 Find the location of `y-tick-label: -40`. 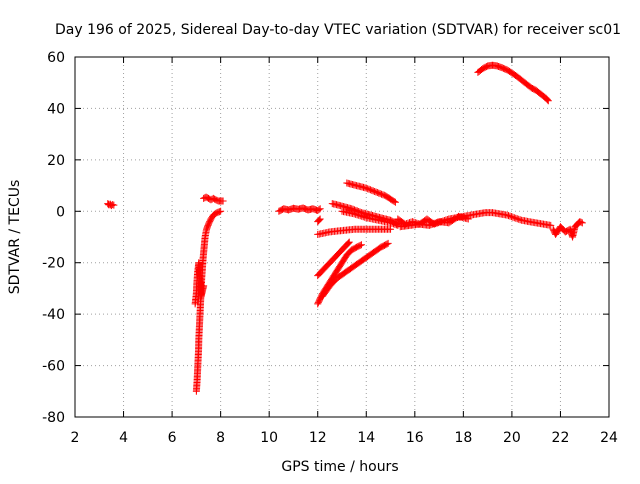

y-tick-label: -40 is located at coordinates (53, 315).